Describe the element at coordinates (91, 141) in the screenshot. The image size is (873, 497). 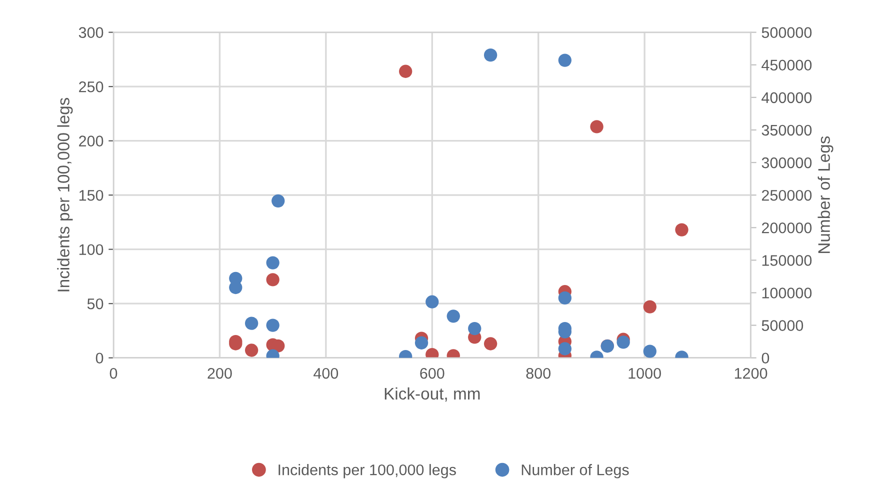
I see `y-tick-label: 200` at that location.